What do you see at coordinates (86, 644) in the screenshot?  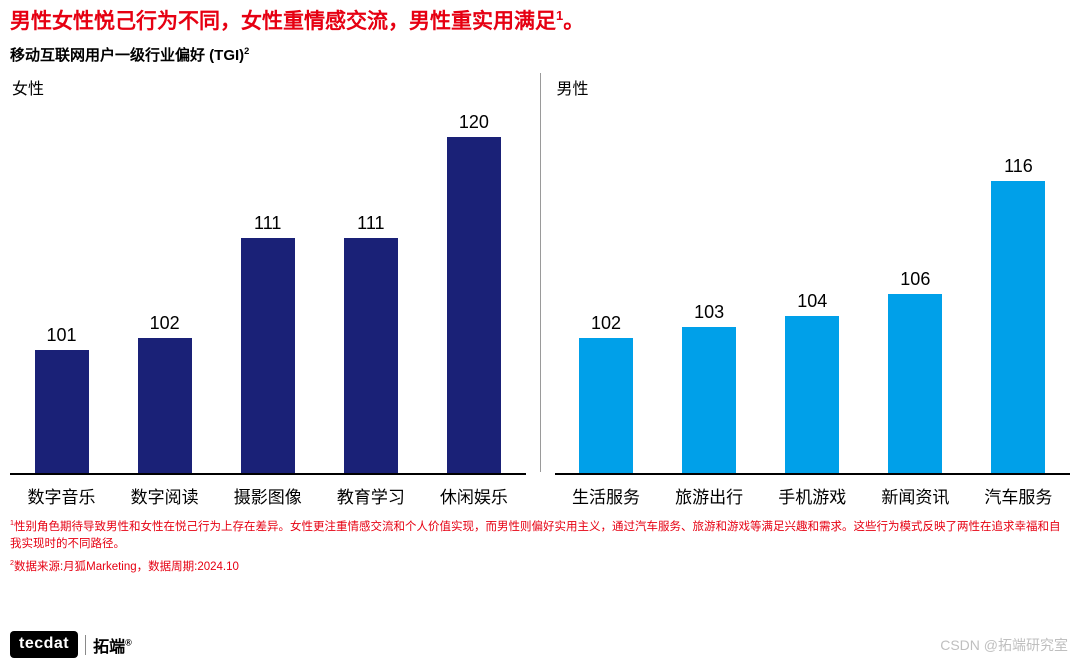 I see `logo-separator` at bounding box center [86, 644].